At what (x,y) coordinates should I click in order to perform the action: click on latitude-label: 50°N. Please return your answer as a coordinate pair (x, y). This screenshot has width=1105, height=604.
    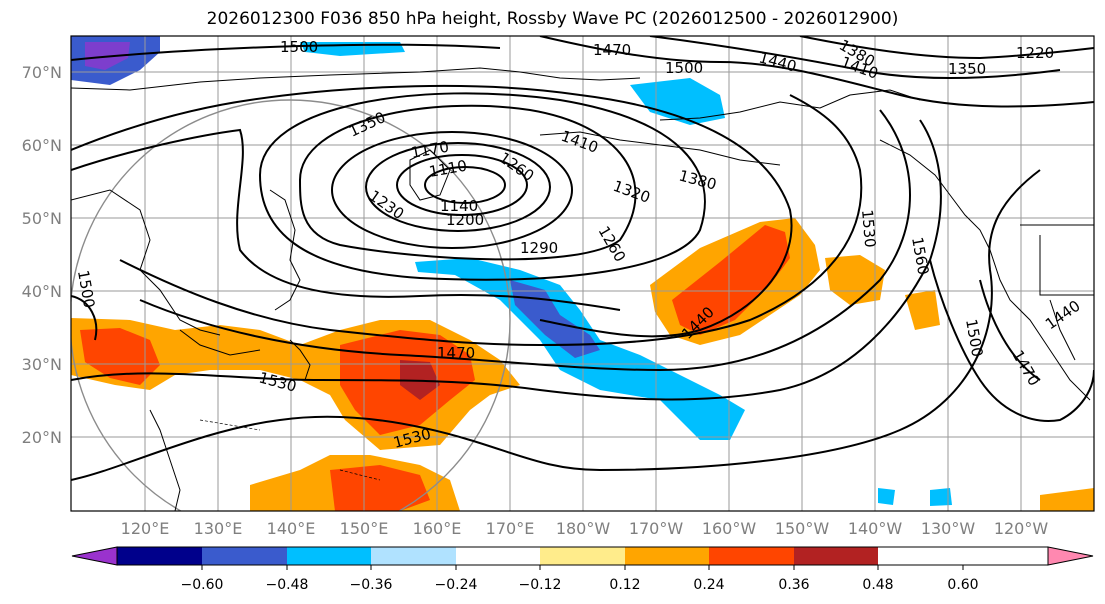
    Looking at the image, I should click on (42, 218).